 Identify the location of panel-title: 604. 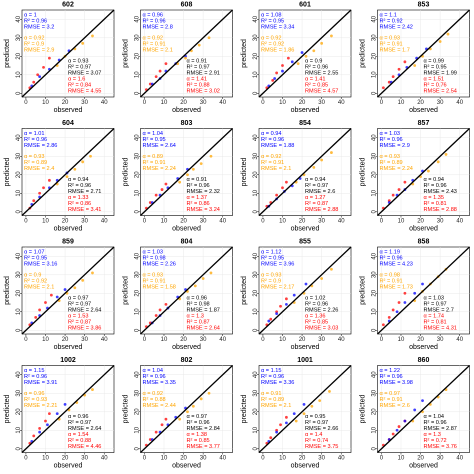
(68, 123).